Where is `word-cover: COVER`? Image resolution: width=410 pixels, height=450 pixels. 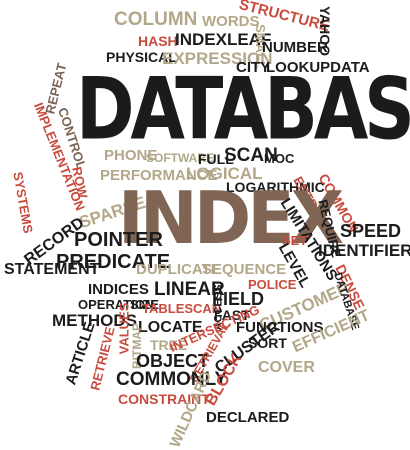
word-cover: COVER is located at coordinates (286, 367).